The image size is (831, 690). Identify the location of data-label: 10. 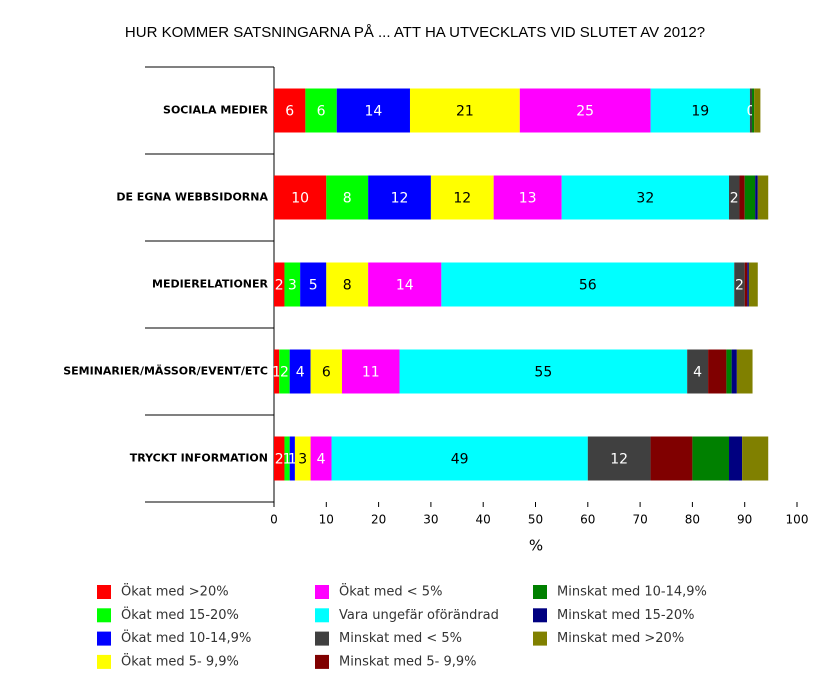
(300, 199).